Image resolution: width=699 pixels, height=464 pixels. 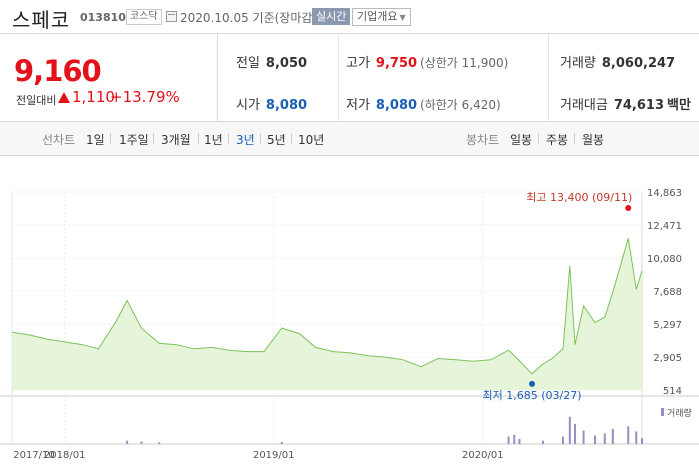 What do you see at coordinates (41, 20) in the screenshot?
I see `stock-name: 스페코` at bounding box center [41, 20].